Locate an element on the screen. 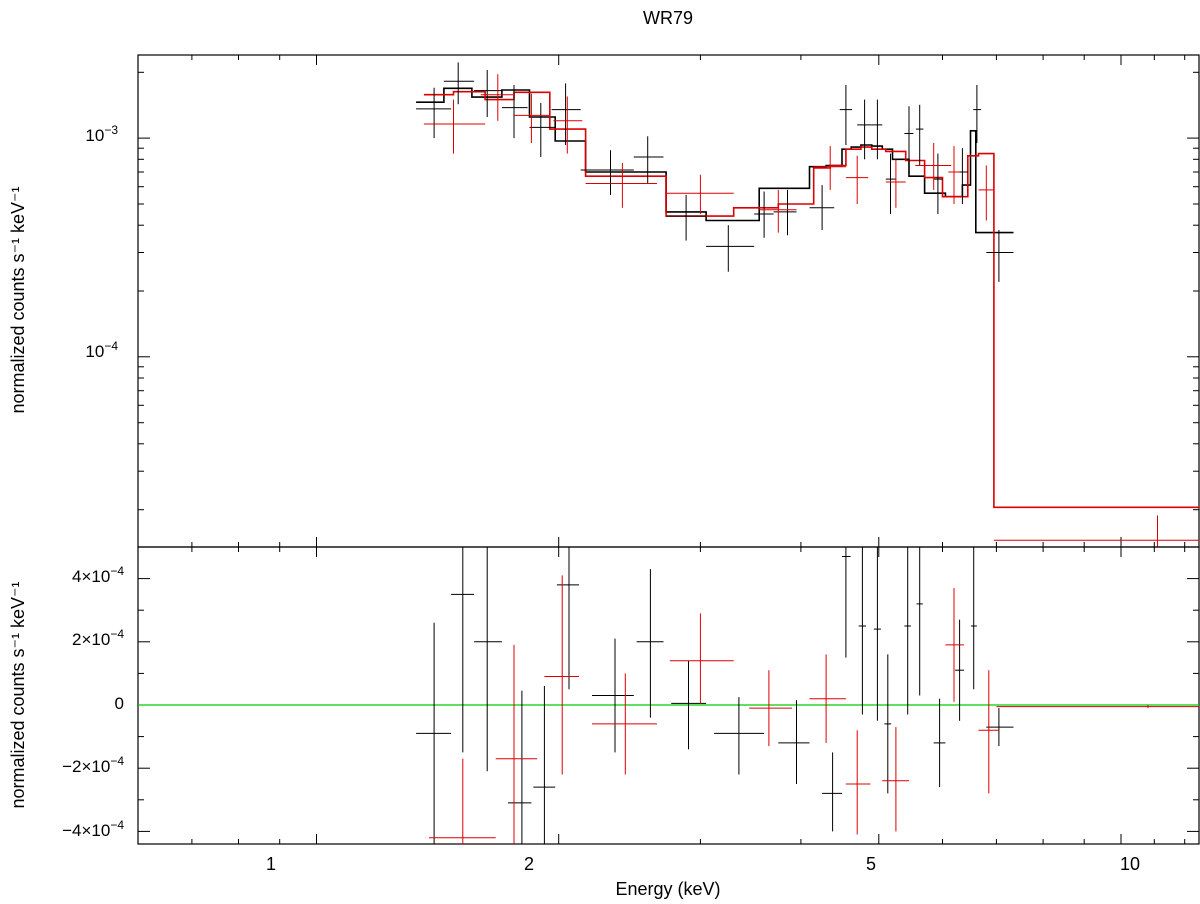  res-y-tick-label-2e-4: 2×10⁻⁴ is located at coordinates (98, 638).